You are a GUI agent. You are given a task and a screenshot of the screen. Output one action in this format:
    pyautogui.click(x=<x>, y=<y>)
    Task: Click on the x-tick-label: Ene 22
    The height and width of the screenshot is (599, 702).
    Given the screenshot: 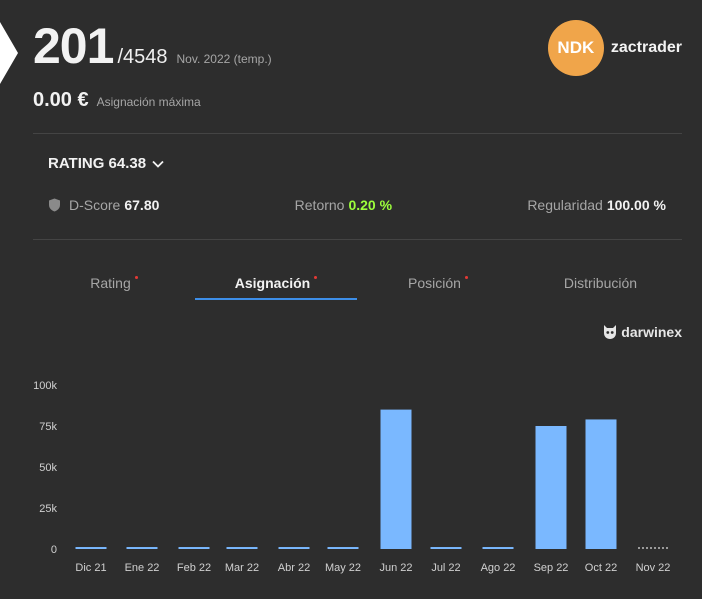 What is the action you would take?
    pyautogui.click(x=142, y=568)
    